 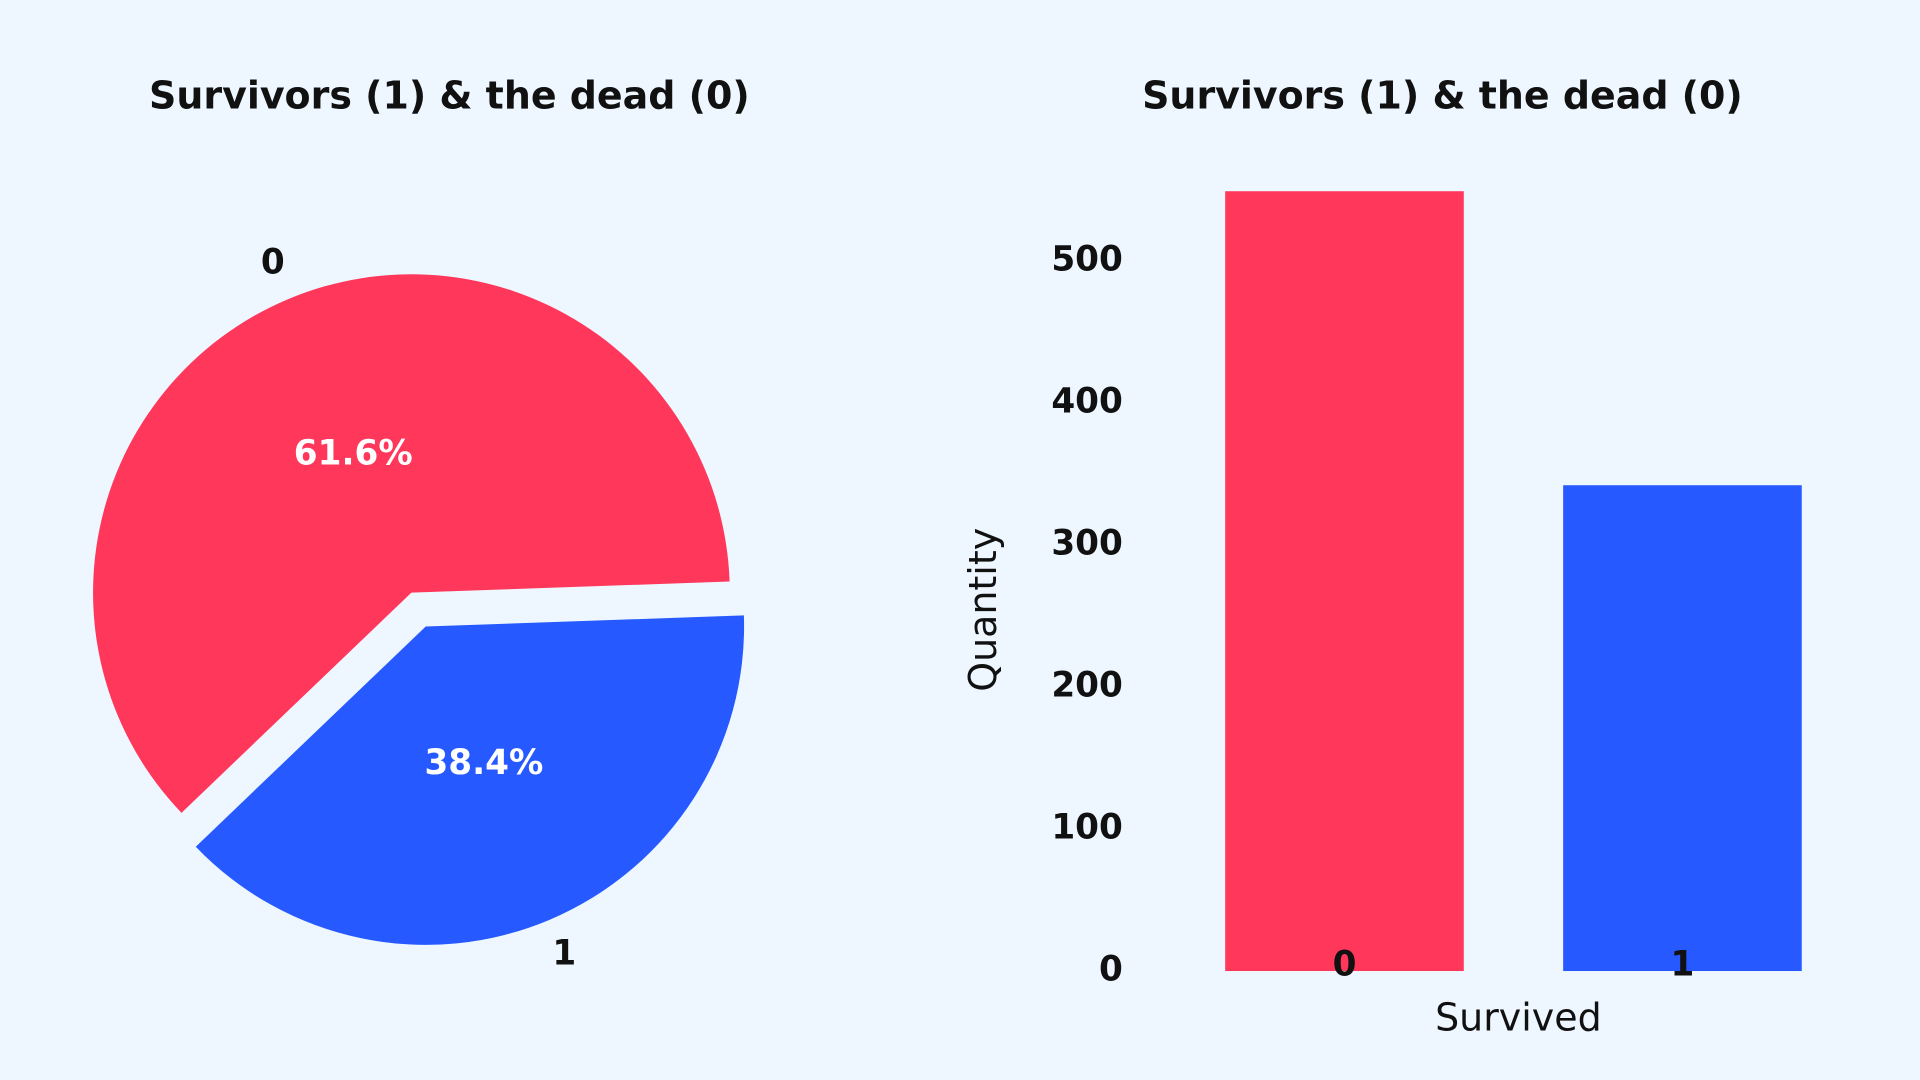 I want to click on pie-title: Survivors (1) & the dead (0), so click(x=449, y=95).